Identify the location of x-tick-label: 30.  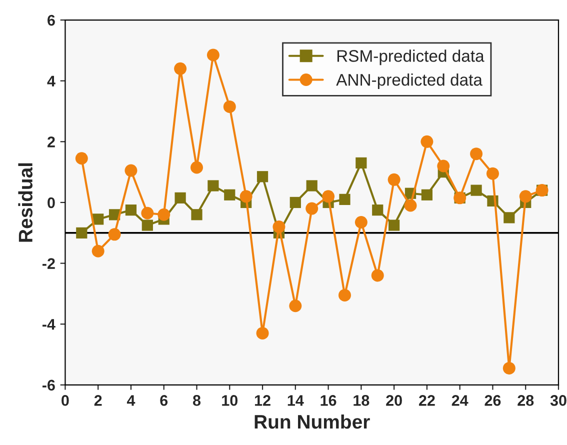
(558, 400).